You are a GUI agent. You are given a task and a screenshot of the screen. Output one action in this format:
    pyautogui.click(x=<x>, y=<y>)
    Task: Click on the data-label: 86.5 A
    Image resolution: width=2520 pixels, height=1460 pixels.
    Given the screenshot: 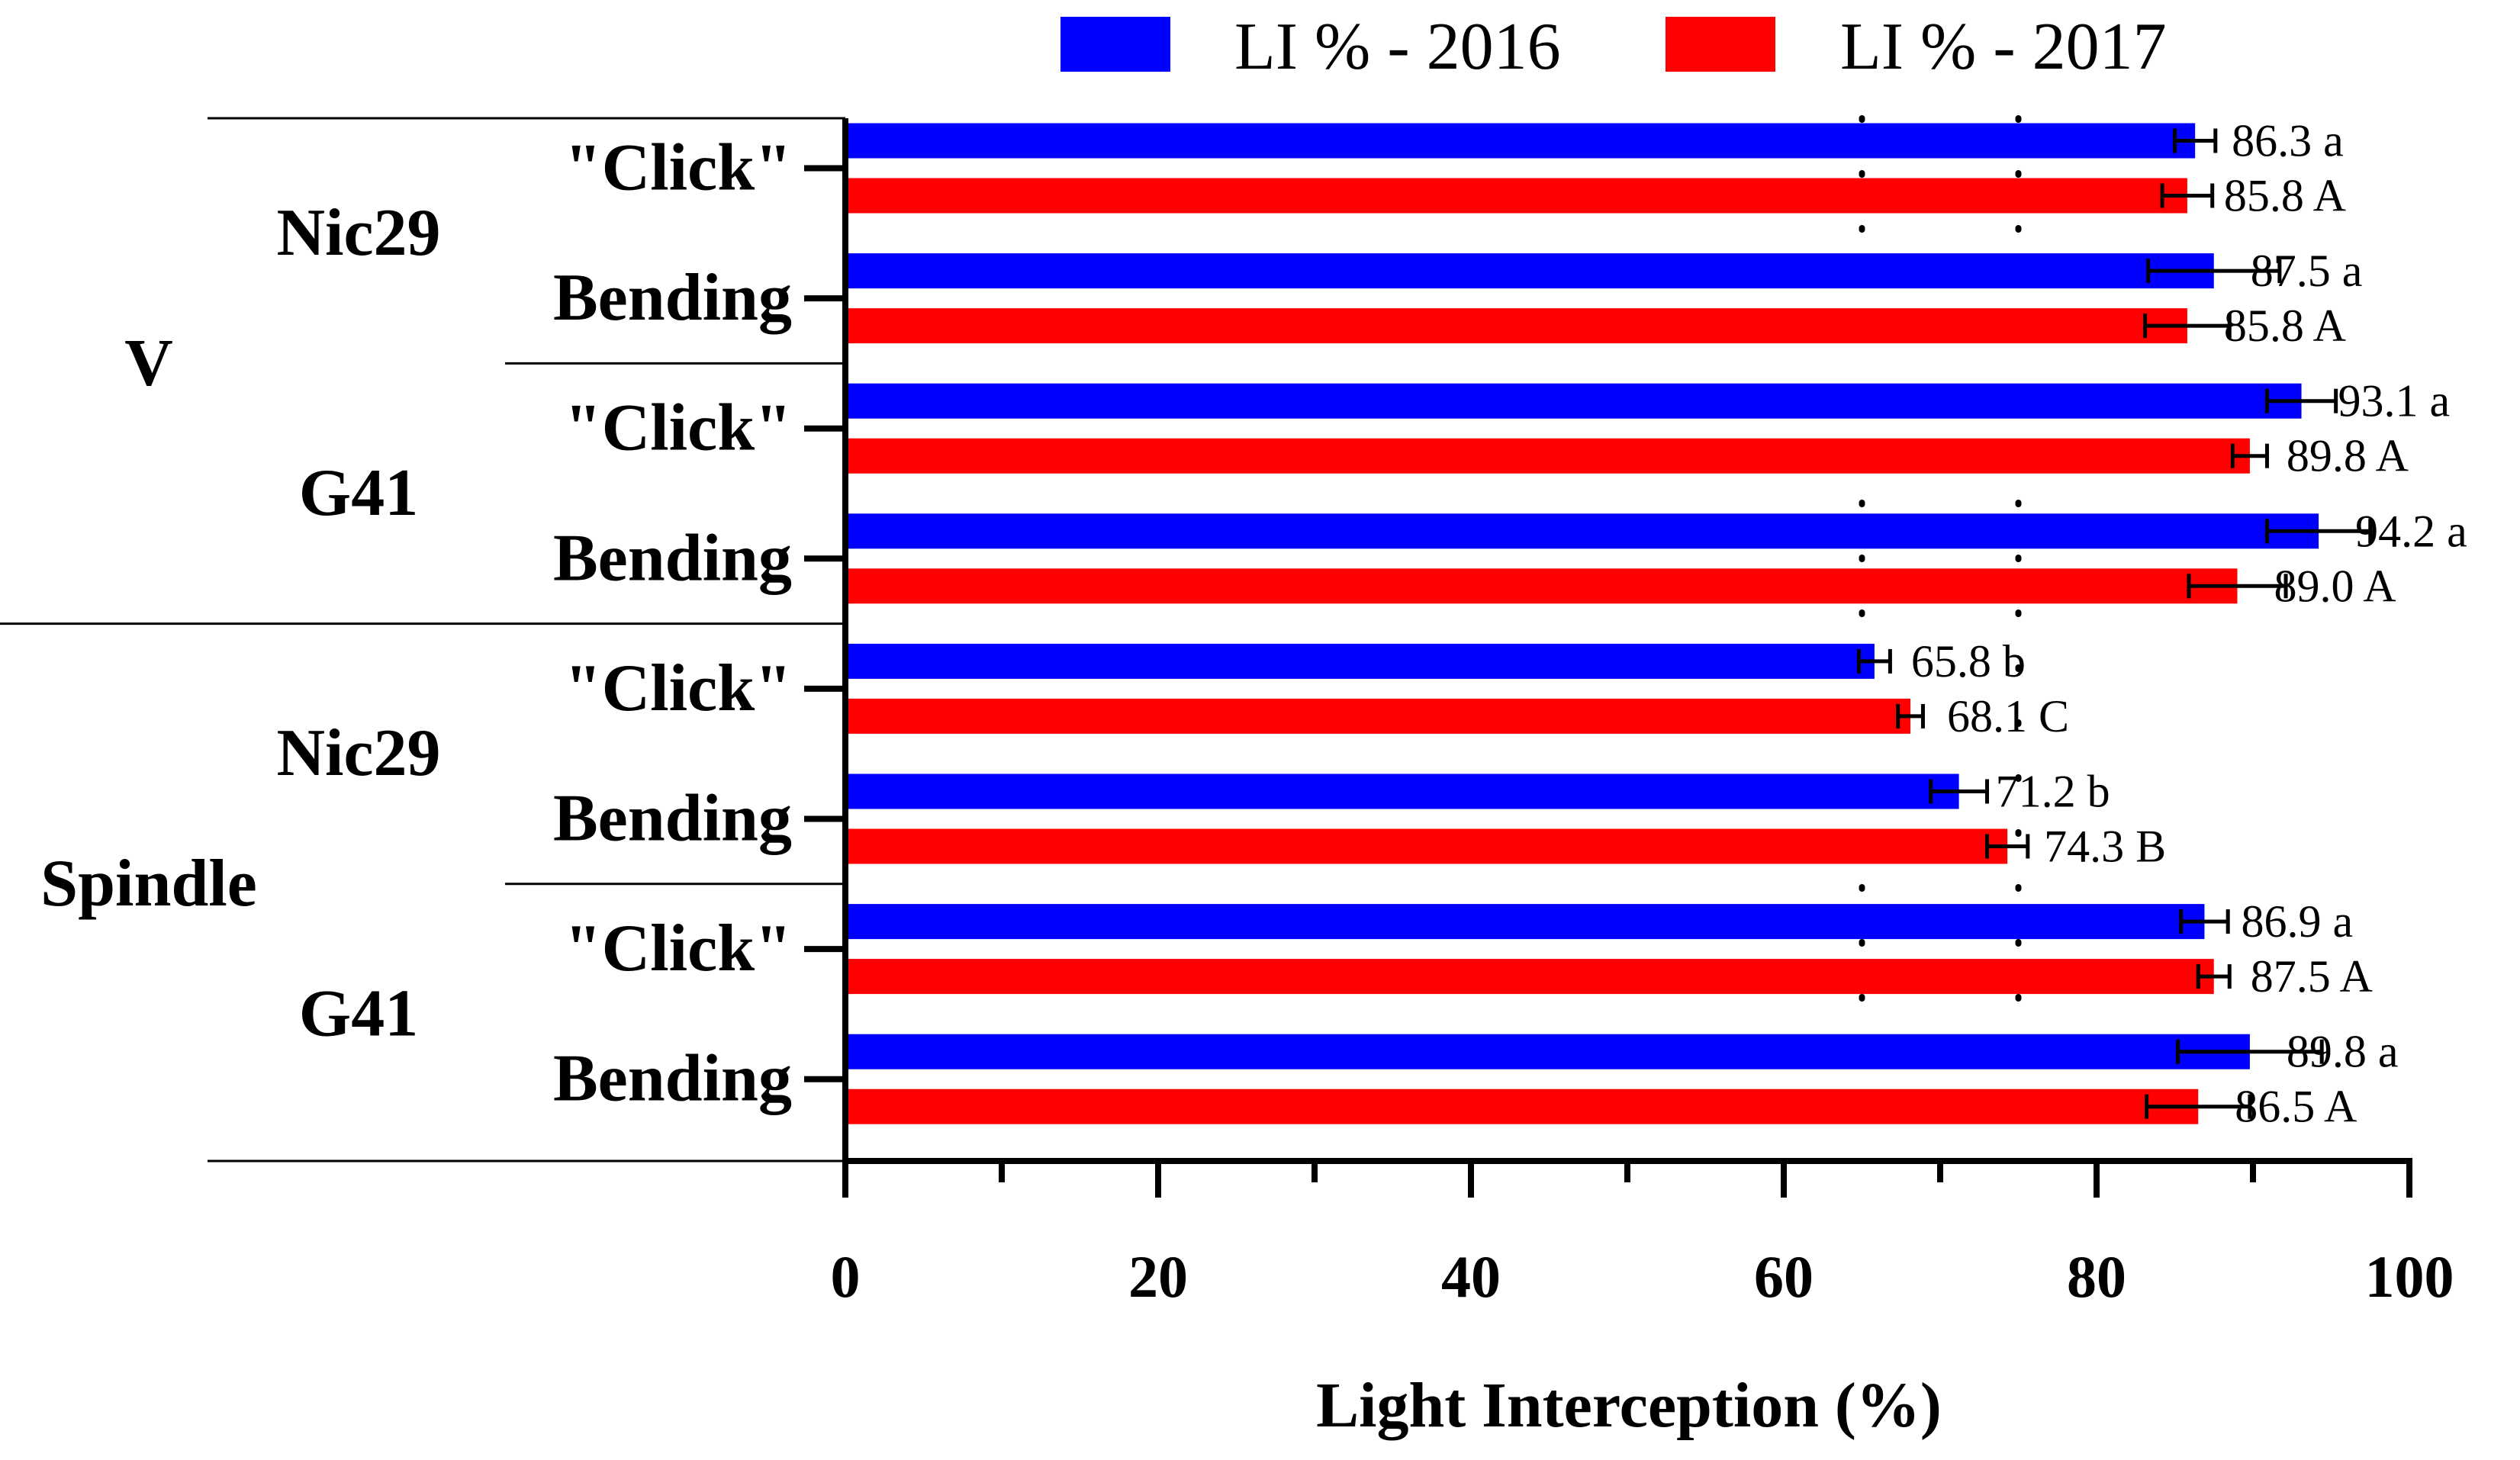 What is the action you would take?
    pyautogui.click(x=2296, y=1107)
    